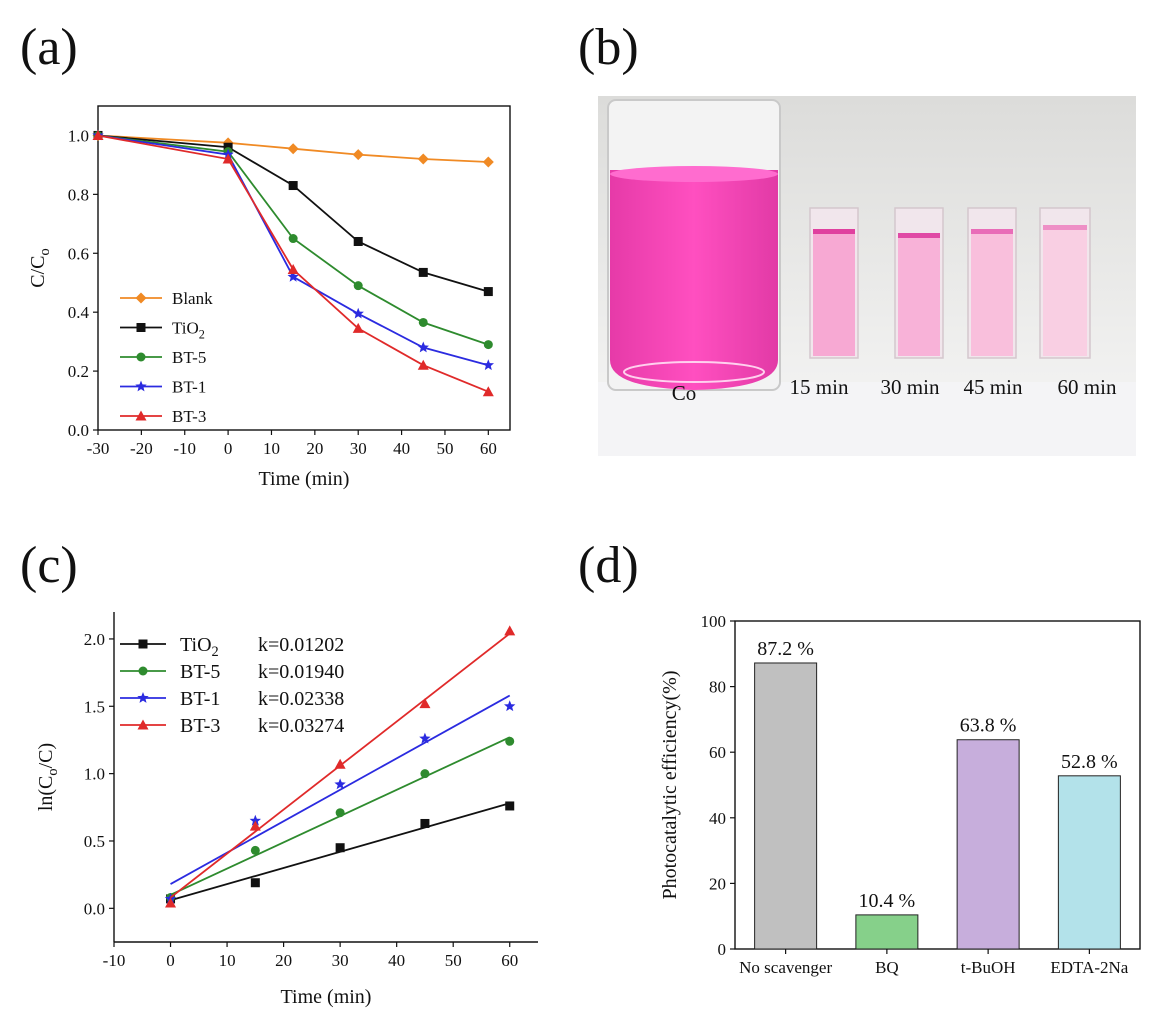  I want to click on y-tick-label: 0.4, so click(79, 312).